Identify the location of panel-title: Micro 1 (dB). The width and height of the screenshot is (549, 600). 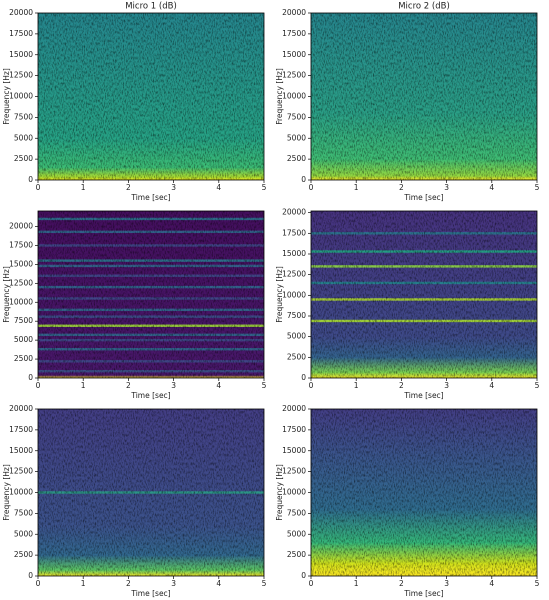
(151, 7).